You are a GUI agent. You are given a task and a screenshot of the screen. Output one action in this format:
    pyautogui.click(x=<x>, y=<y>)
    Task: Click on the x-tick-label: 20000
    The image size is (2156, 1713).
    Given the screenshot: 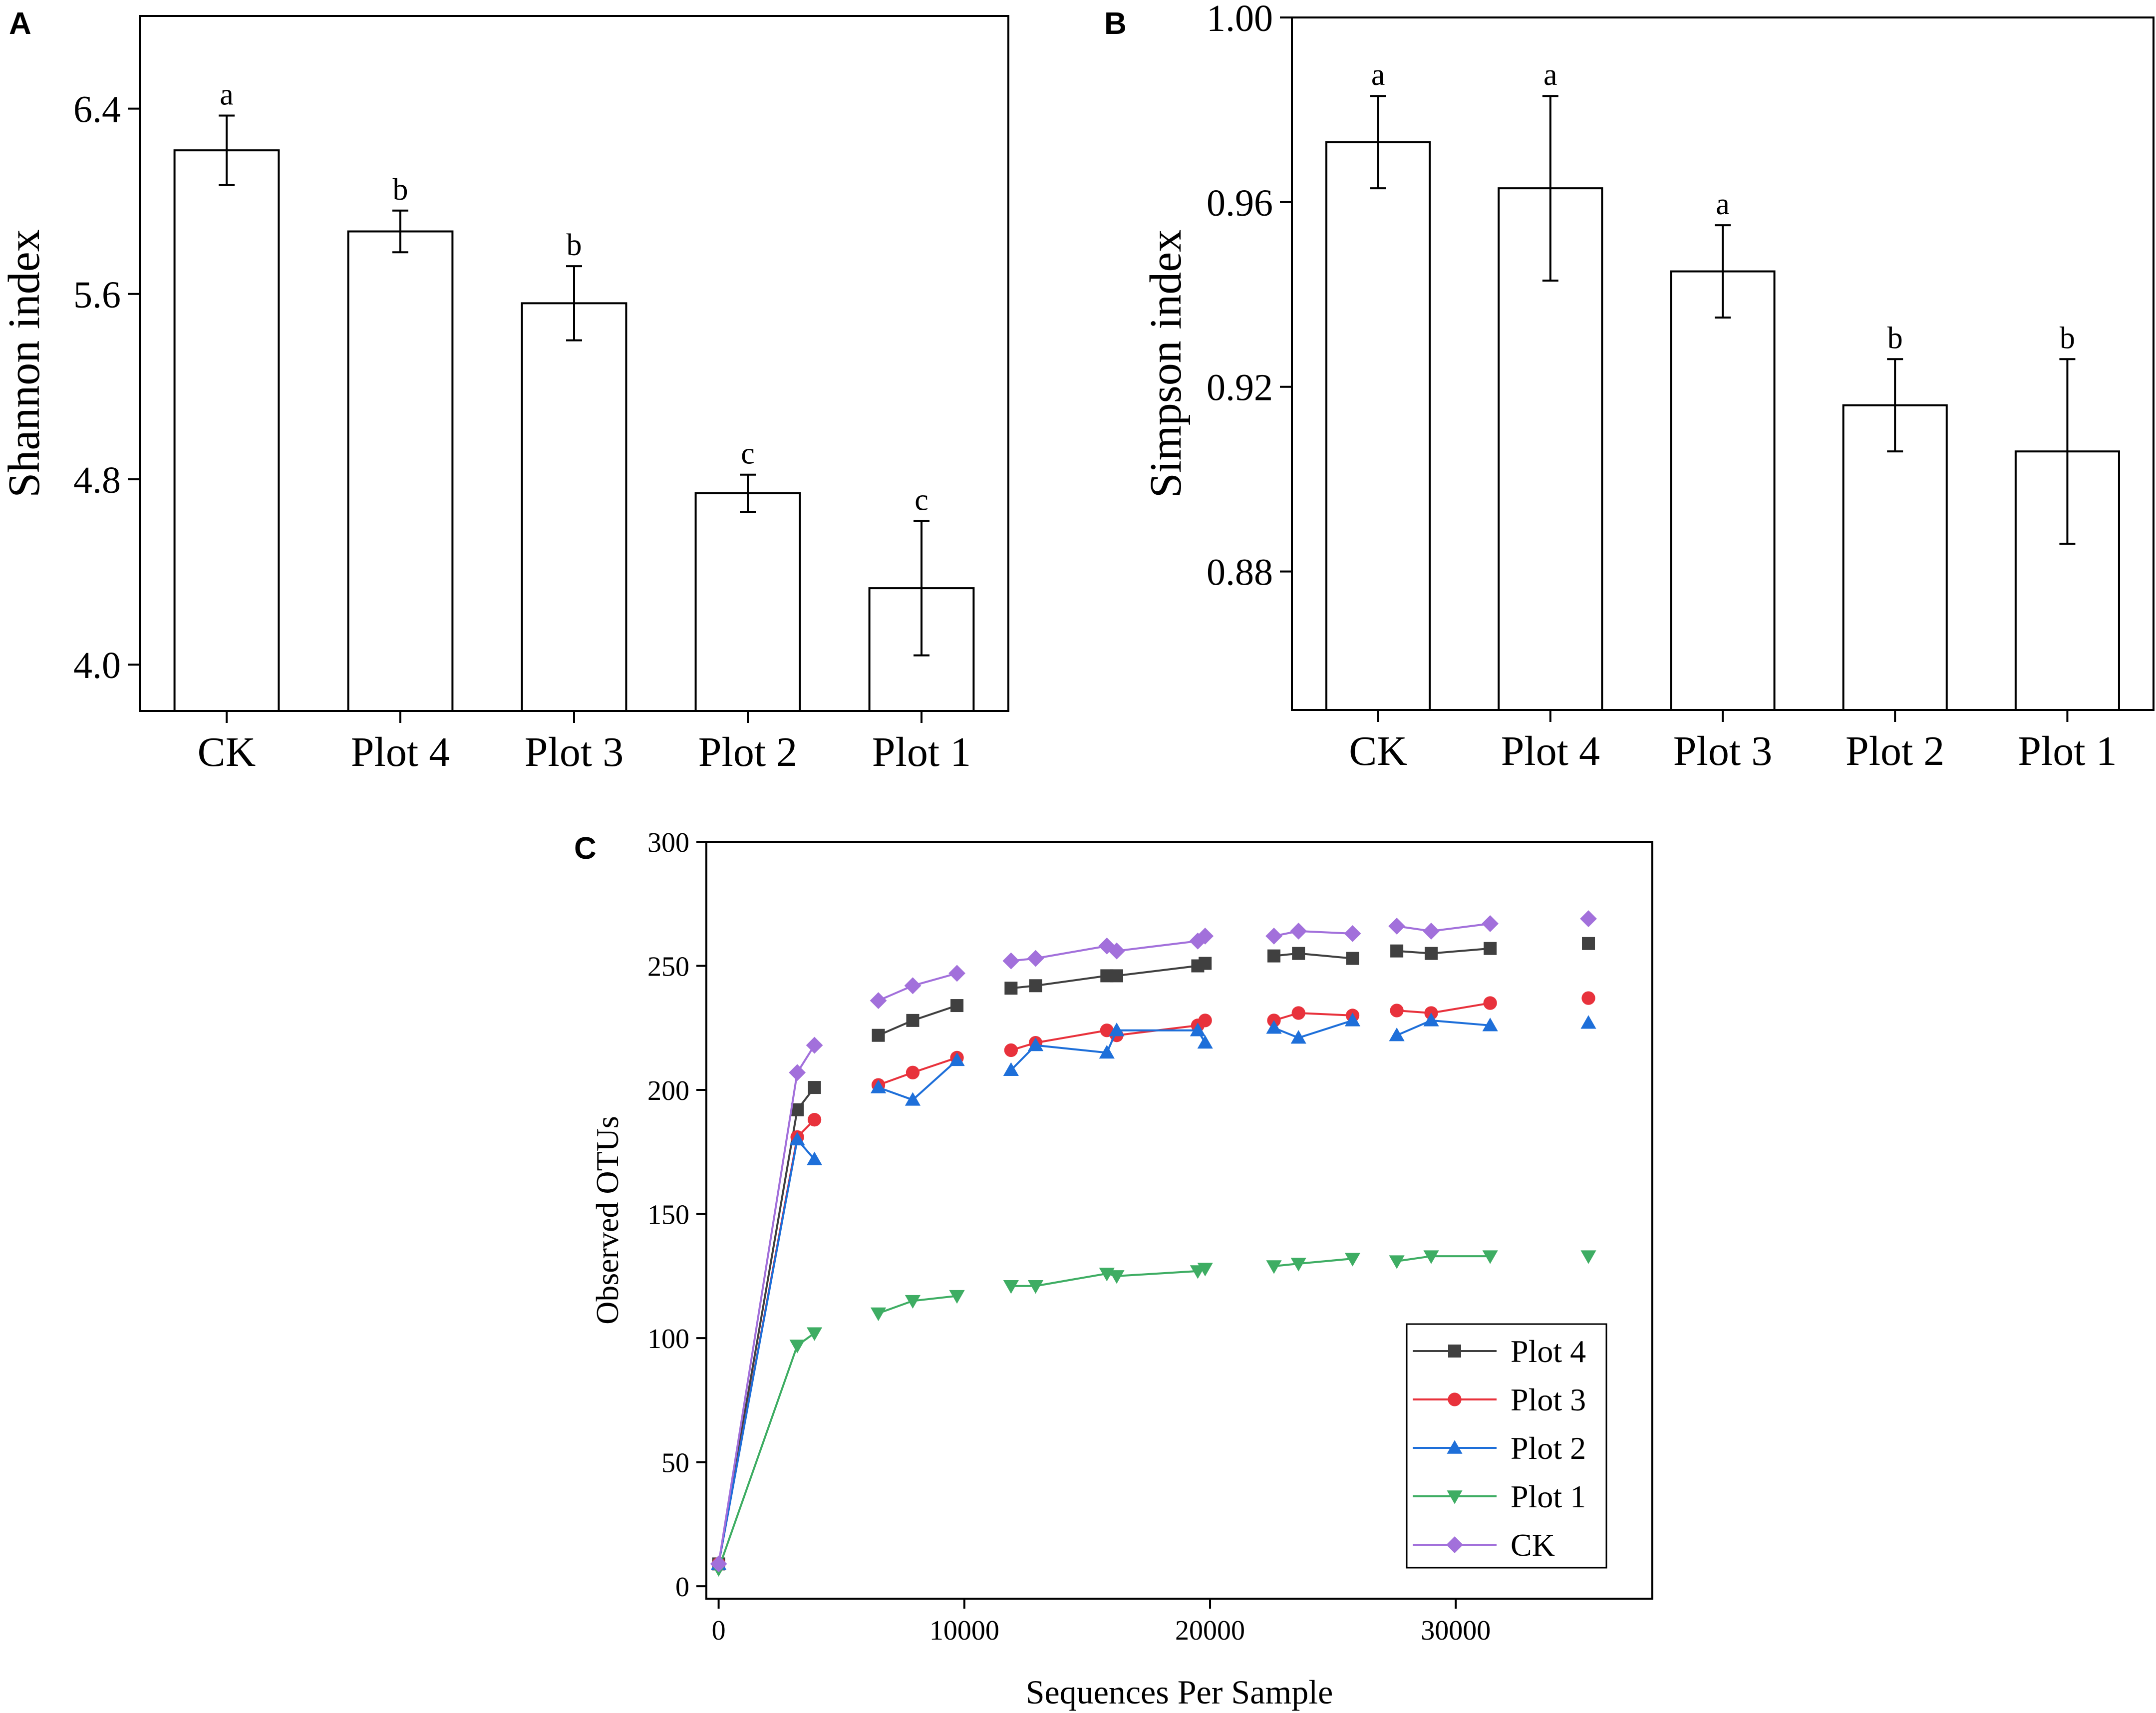 What is the action you would take?
    pyautogui.click(x=1210, y=1630)
    